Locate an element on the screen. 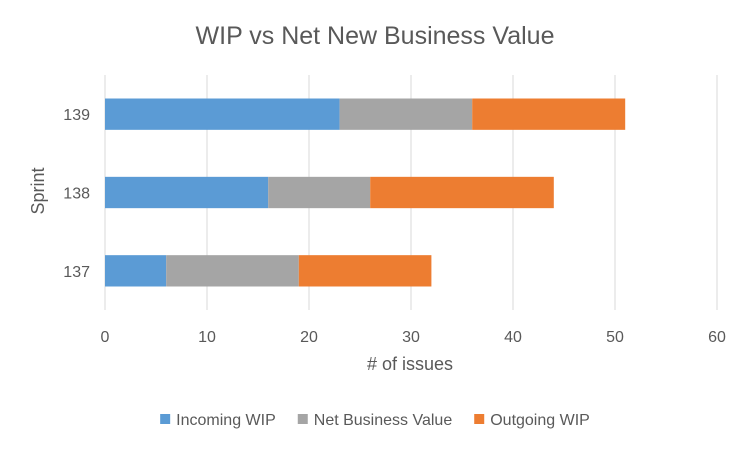 Image resolution: width=750 pixels, height=449 pixels. x-tick-label: 60 is located at coordinates (717, 337).